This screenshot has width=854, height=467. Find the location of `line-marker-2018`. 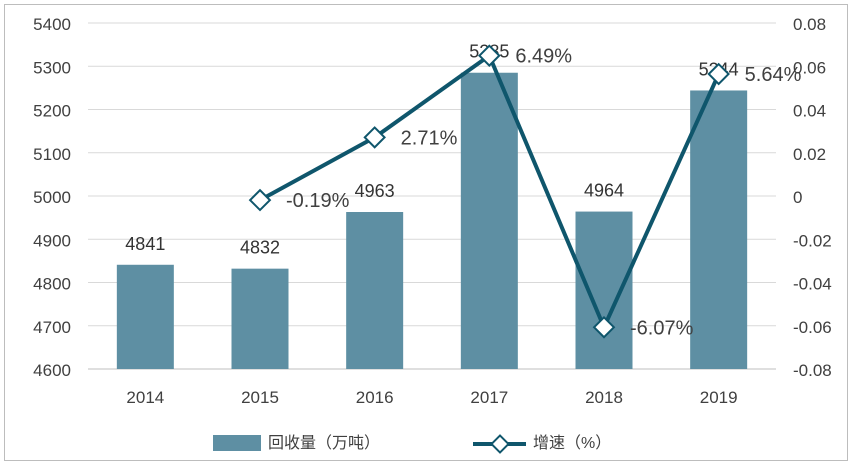

line-marker-2018 is located at coordinates (604, 327).